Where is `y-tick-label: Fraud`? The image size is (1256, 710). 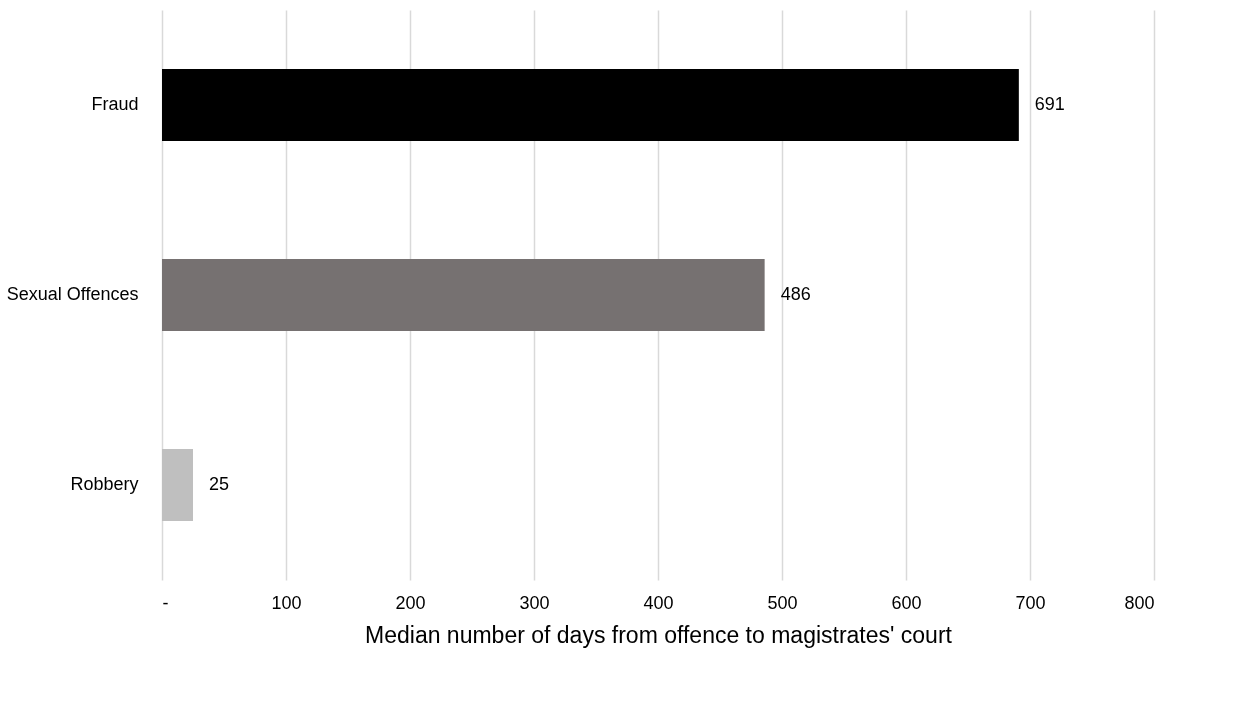 y-tick-label: Fraud is located at coordinates (115, 104).